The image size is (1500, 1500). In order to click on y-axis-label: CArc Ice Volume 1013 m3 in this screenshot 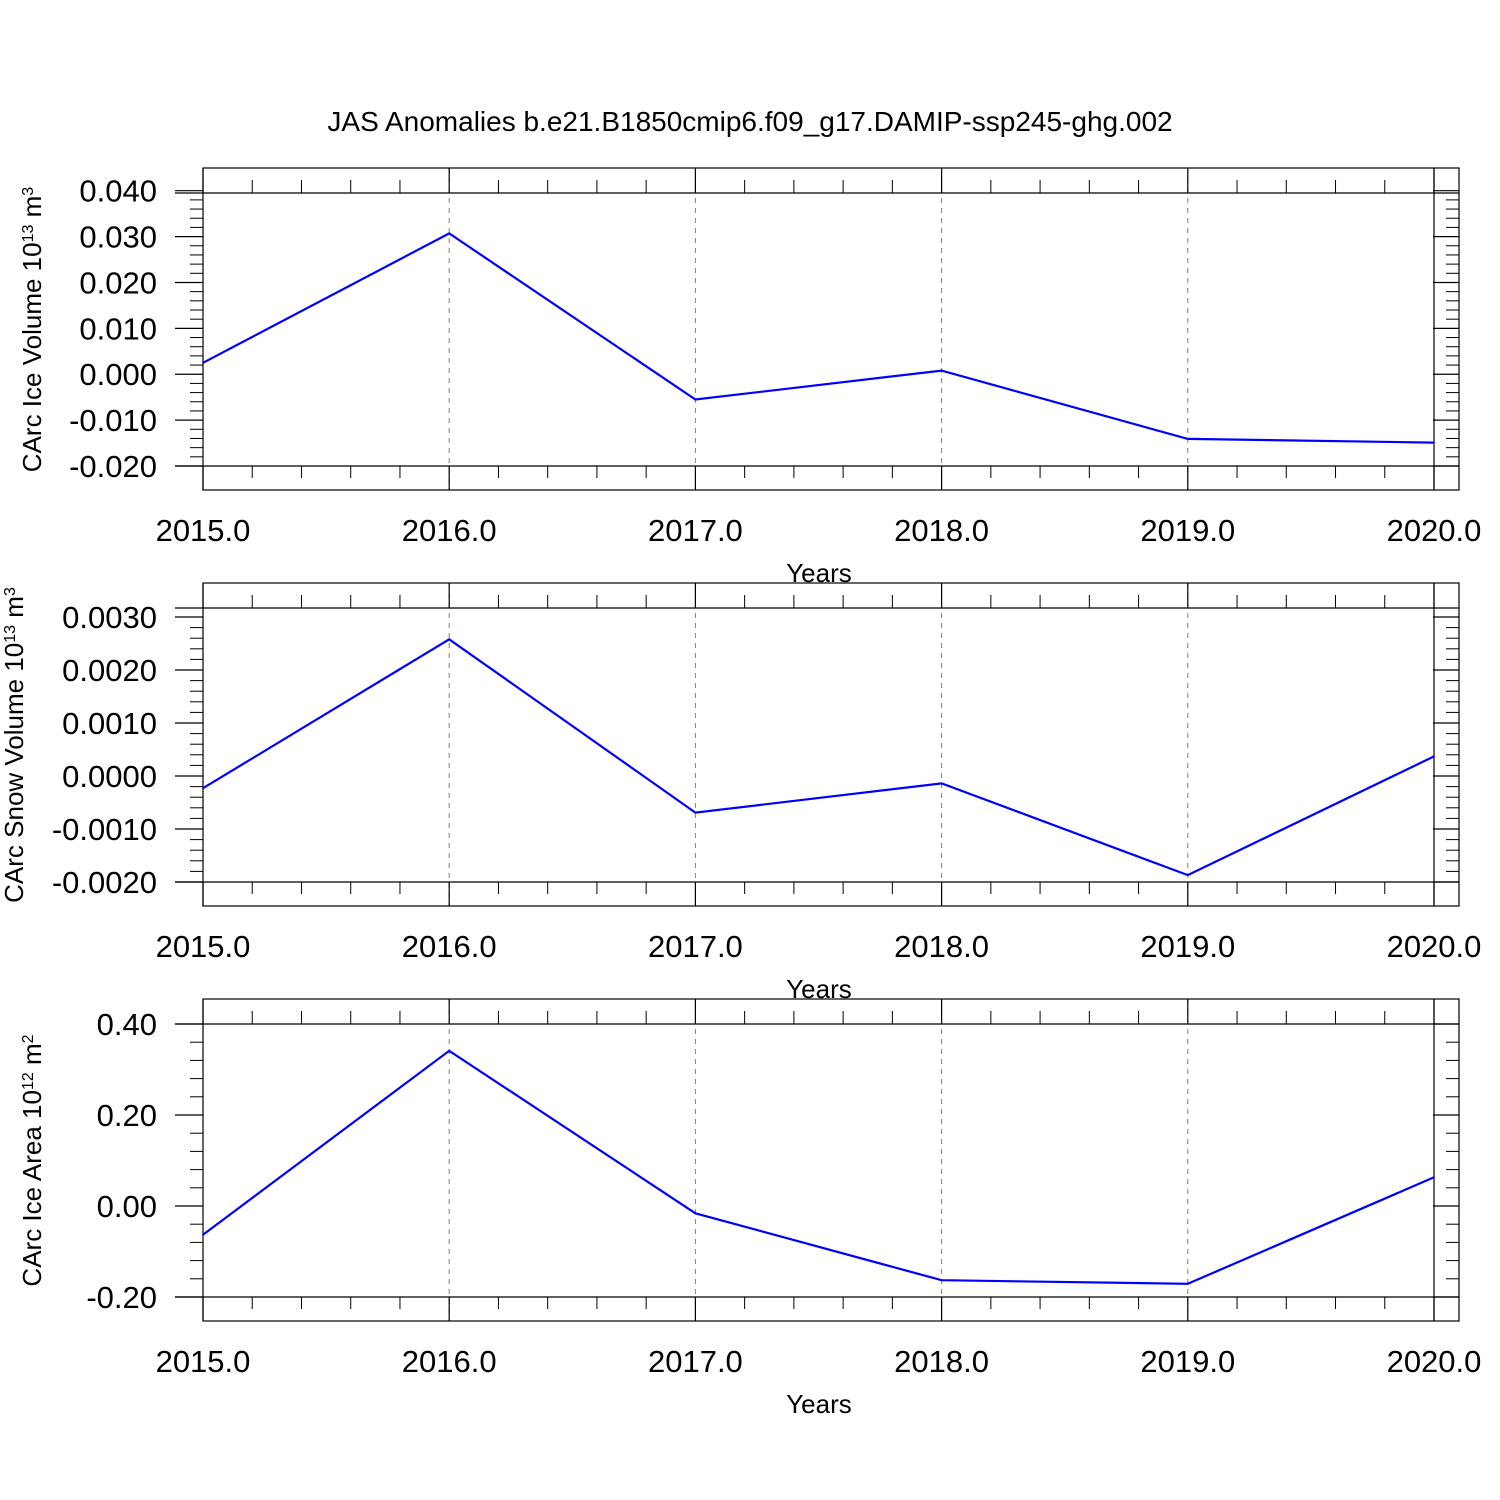, I will do `click(32, 329)`.